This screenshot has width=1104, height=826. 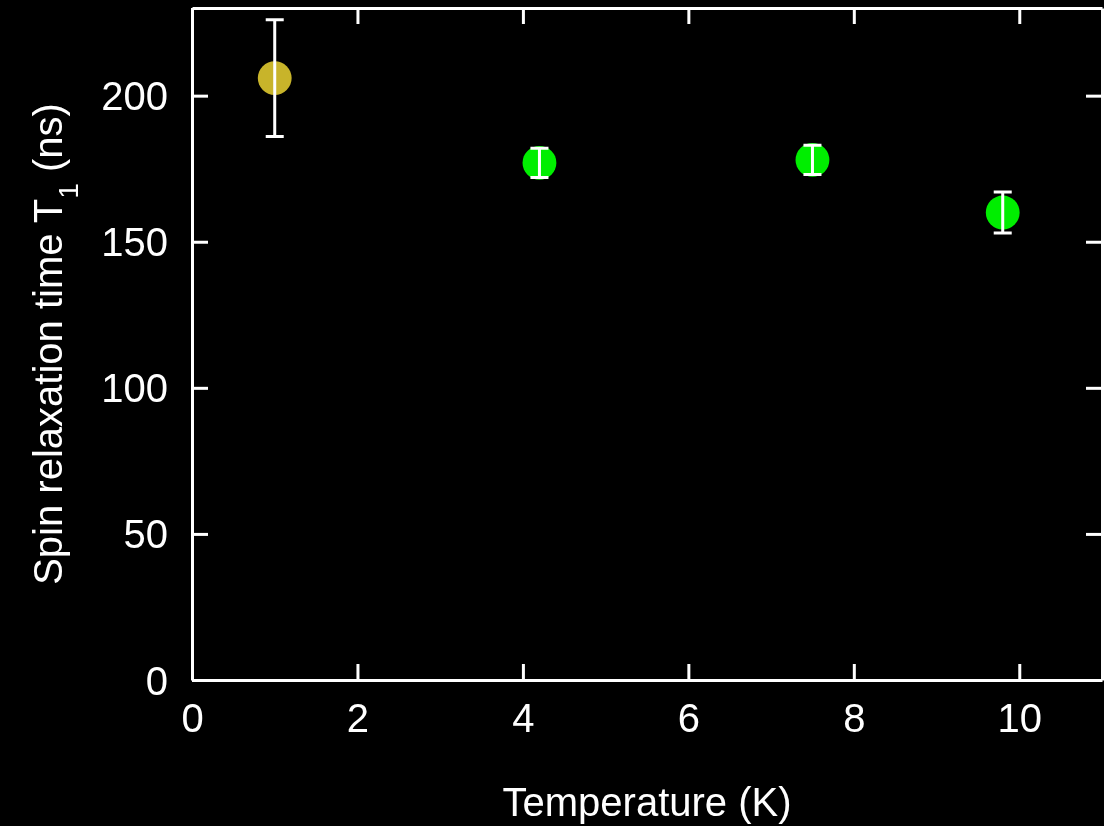 What do you see at coordinates (647, 802) in the screenshot?
I see `x-axis-title: Temperature (K)` at bounding box center [647, 802].